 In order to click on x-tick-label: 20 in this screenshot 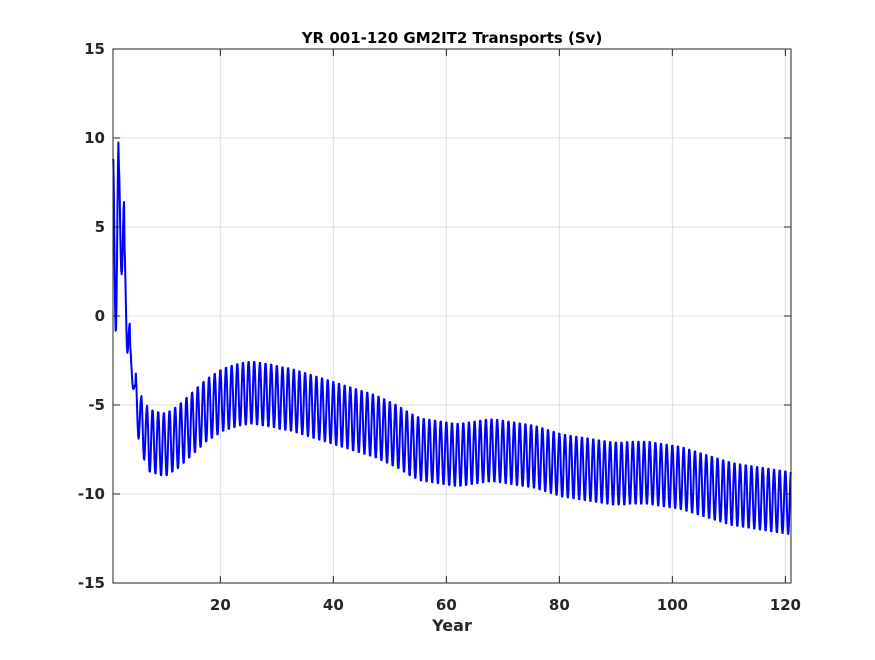, I will do `click(220, 605)`.